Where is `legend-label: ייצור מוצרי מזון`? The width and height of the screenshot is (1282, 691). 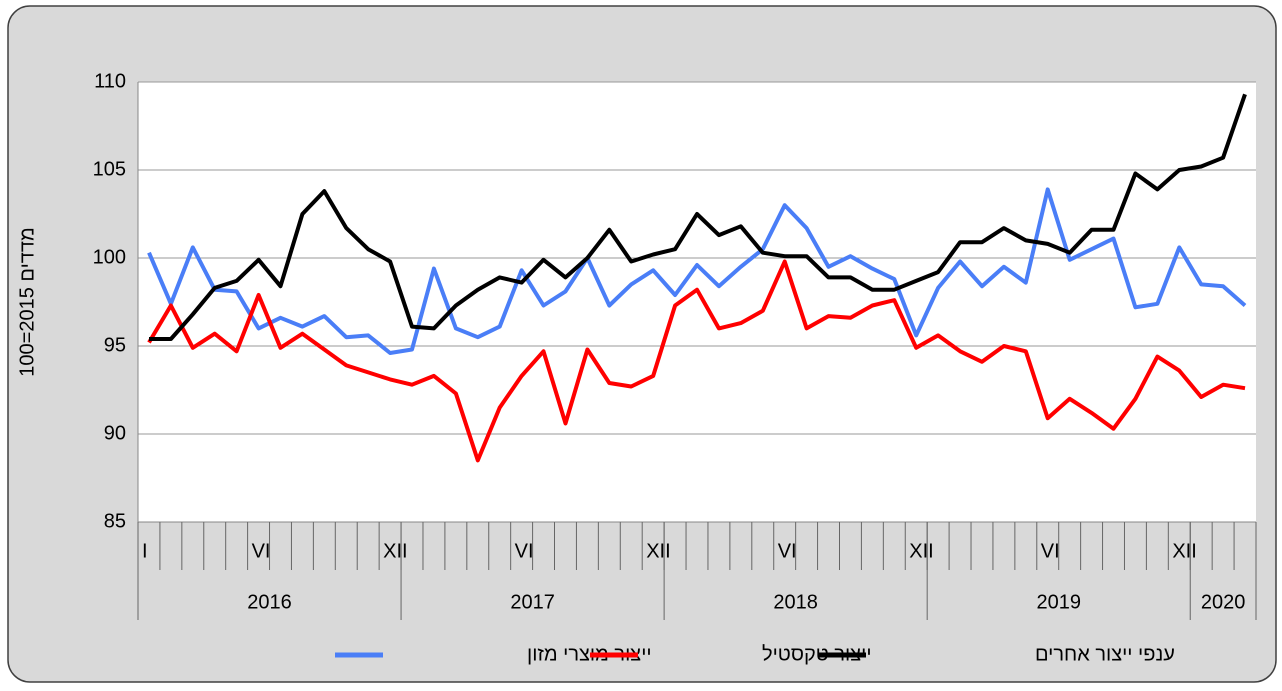
legend-label: ייצור מוצרי מזון is located at coordinates (589, 654).